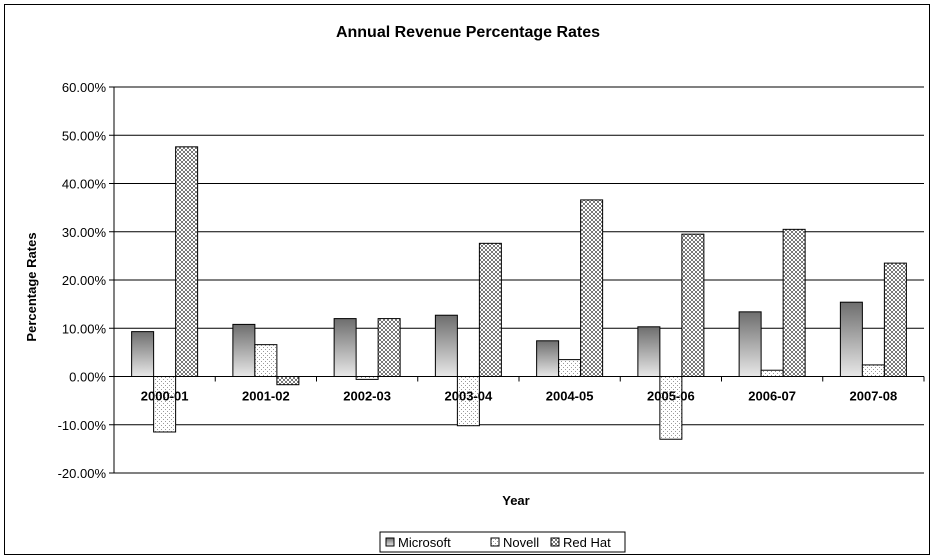 This screenshot has height=559, width=936. What do you see at coordinates (165, 396) in the screenshot?
I see `x-category-label: 2000-01` at bounding box center [165, 396].